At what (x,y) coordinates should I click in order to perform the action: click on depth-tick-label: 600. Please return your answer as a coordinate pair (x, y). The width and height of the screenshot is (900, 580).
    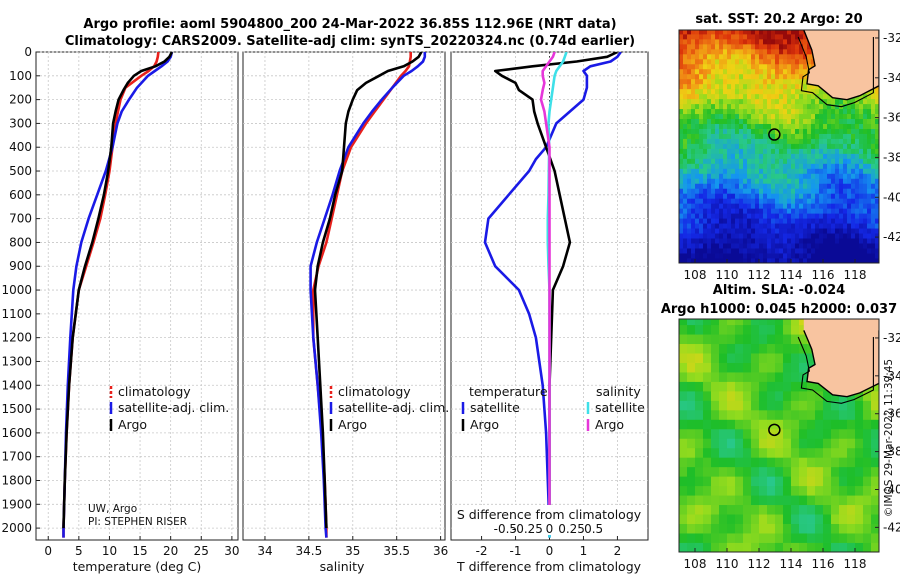
    Looking at the image, I should click on (20, 195).